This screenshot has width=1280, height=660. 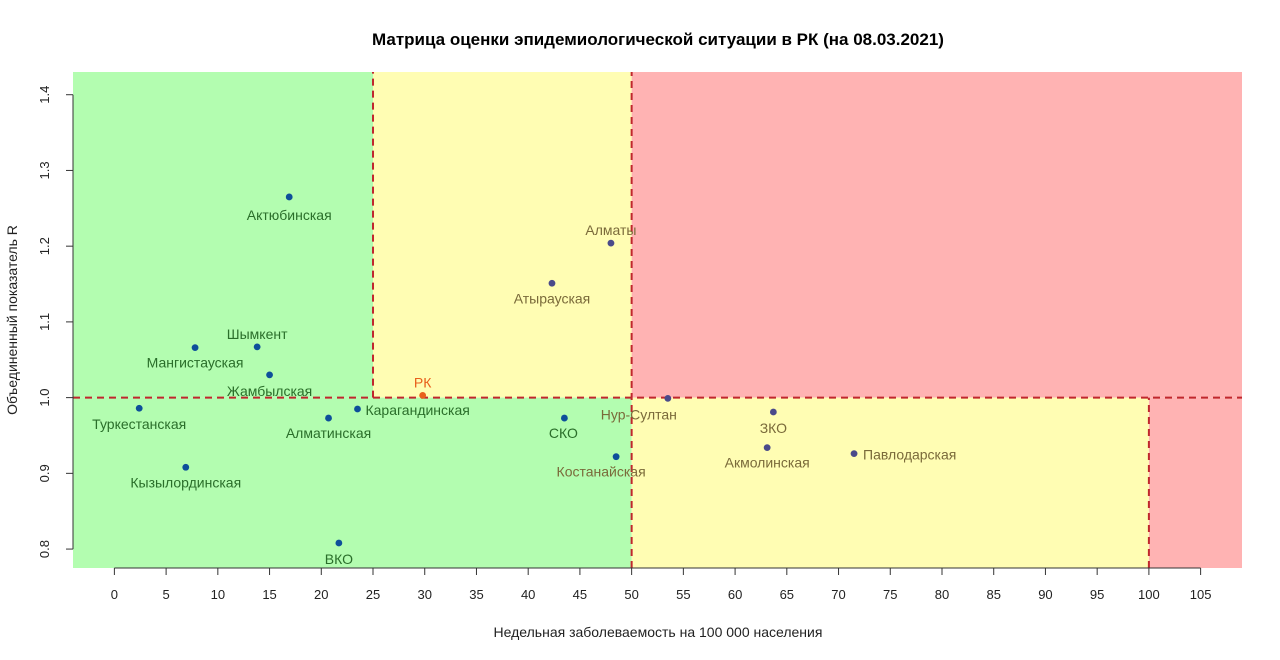 What do you see at coordinates (773, 428) in the screenshot?
I see `data-point-label-12: ЗКО` at bounding box center [773, 428].